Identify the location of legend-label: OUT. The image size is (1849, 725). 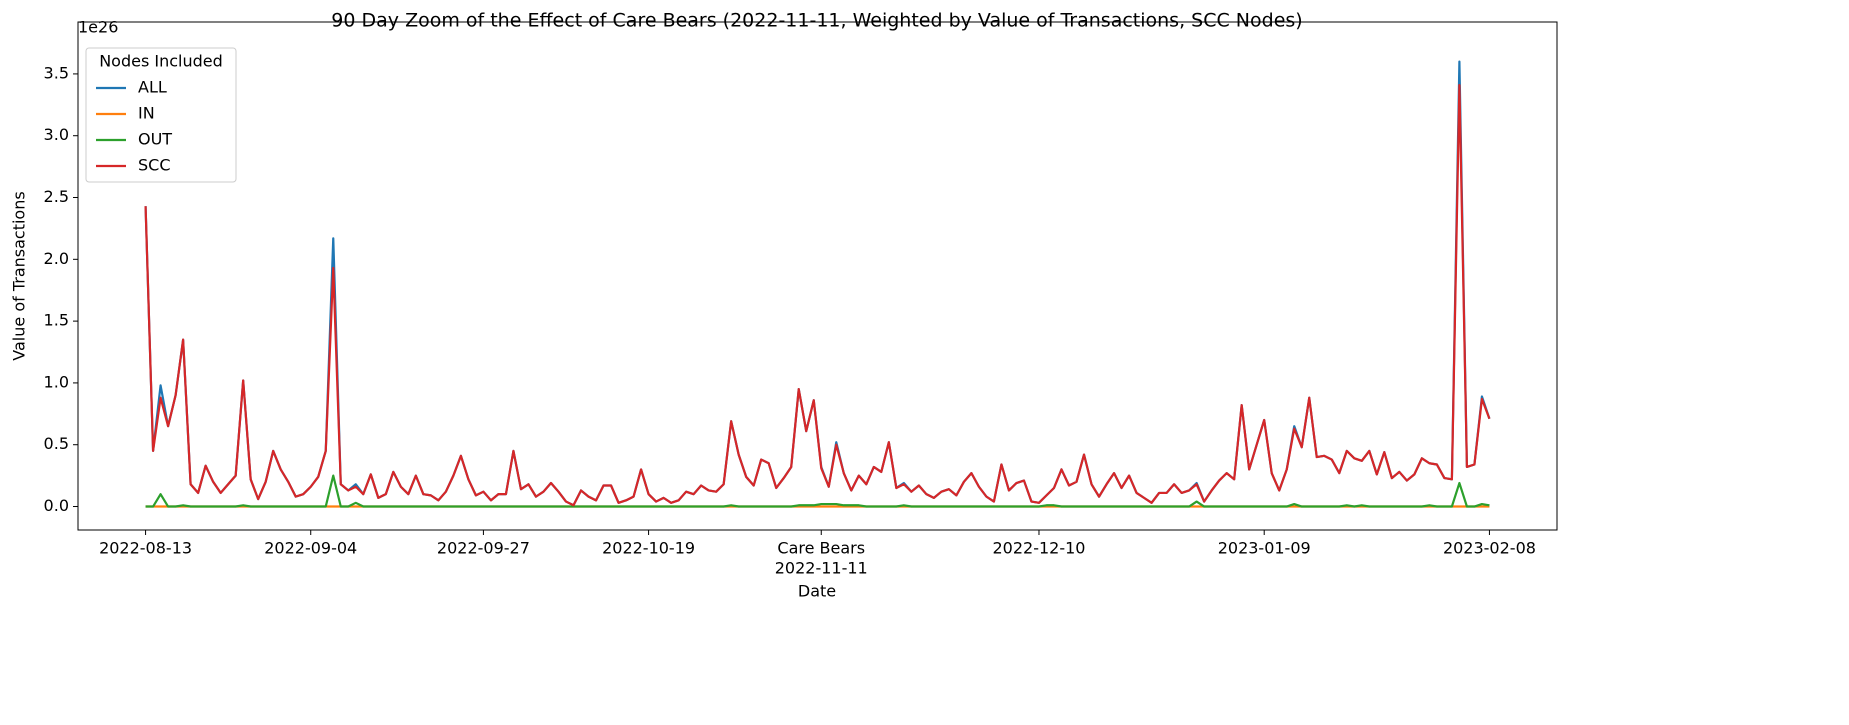
(155, 139).